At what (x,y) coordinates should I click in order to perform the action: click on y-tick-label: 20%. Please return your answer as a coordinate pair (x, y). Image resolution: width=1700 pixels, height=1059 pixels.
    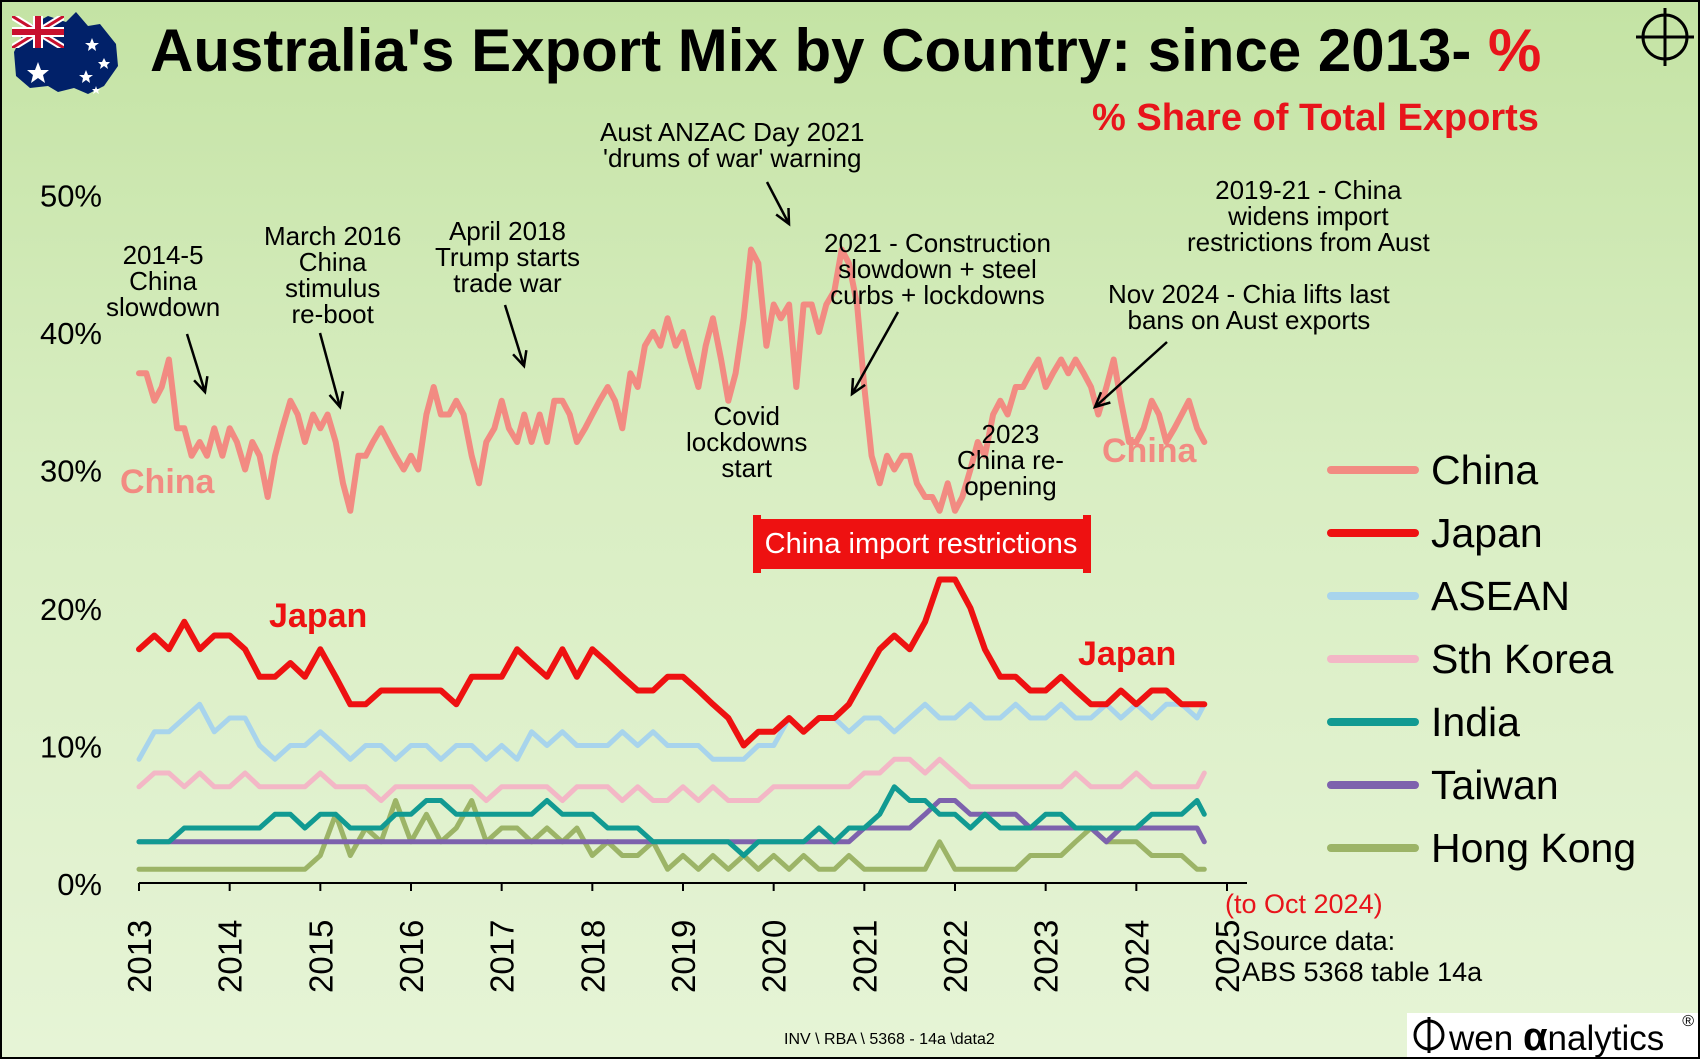
    Looking at the image, I should click on (71, 609).